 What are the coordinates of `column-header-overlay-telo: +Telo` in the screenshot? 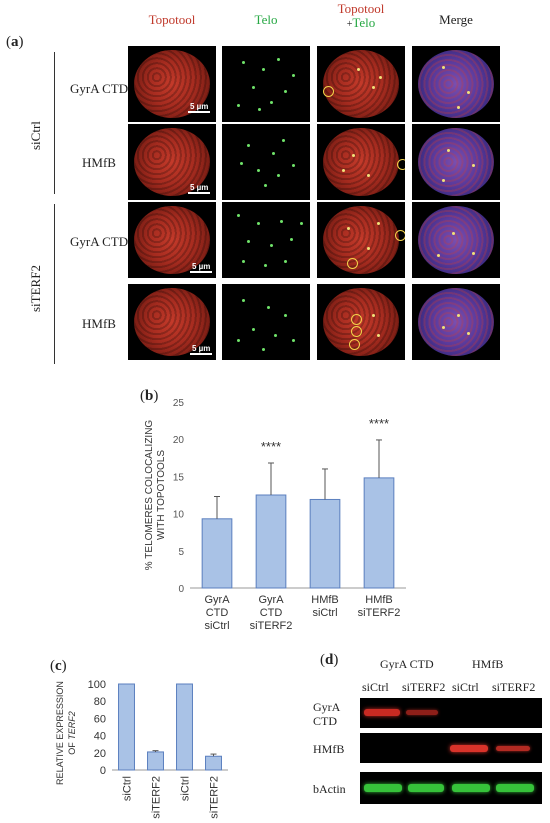 It's located at (361, 23).